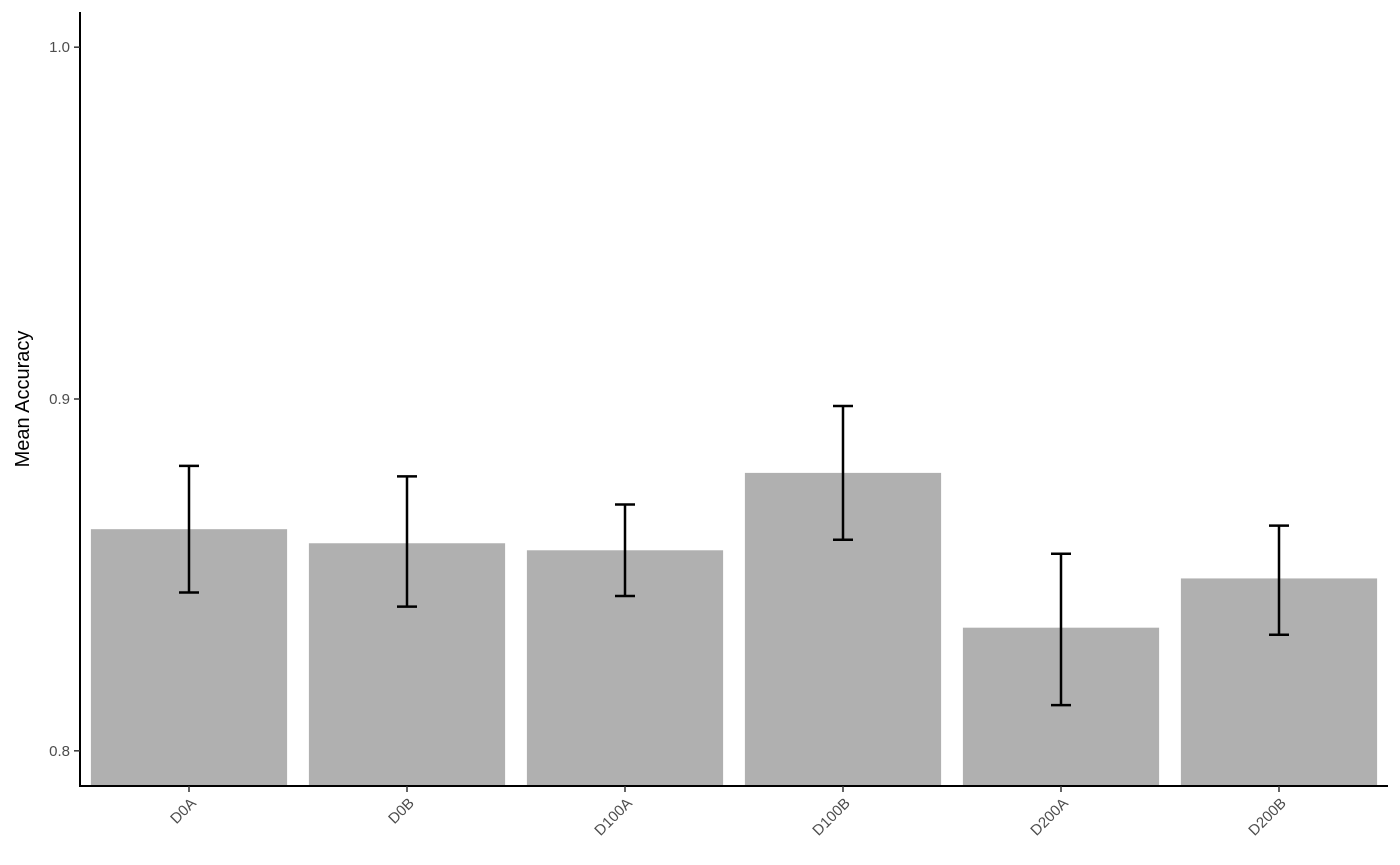 Image resolution: width=1400 pixels, height=865 pixels. I want to click on x-axis-ticks: D0A D0B D100A D100B D200A D200B, so click(728, 812).